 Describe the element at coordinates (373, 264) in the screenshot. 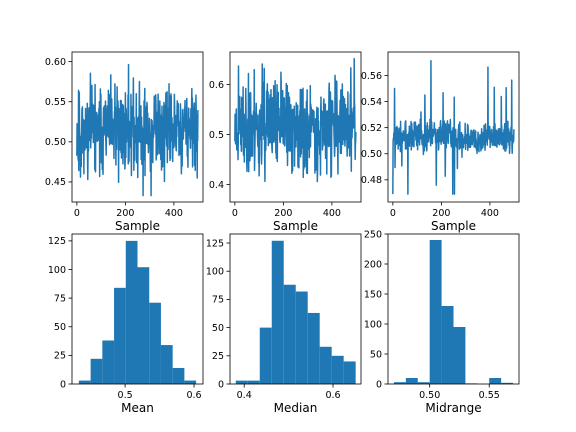

I see `y-tick-label: 200` at that location.